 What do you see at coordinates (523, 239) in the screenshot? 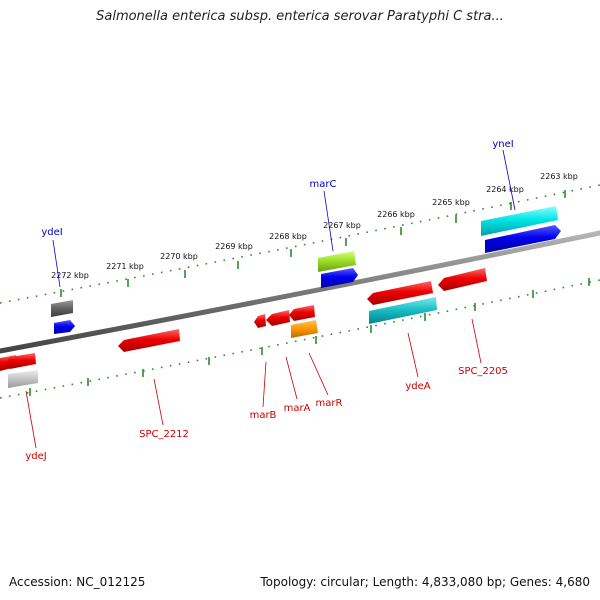
I see `gene-forward-blue-large` at bounding box center [523, 239].